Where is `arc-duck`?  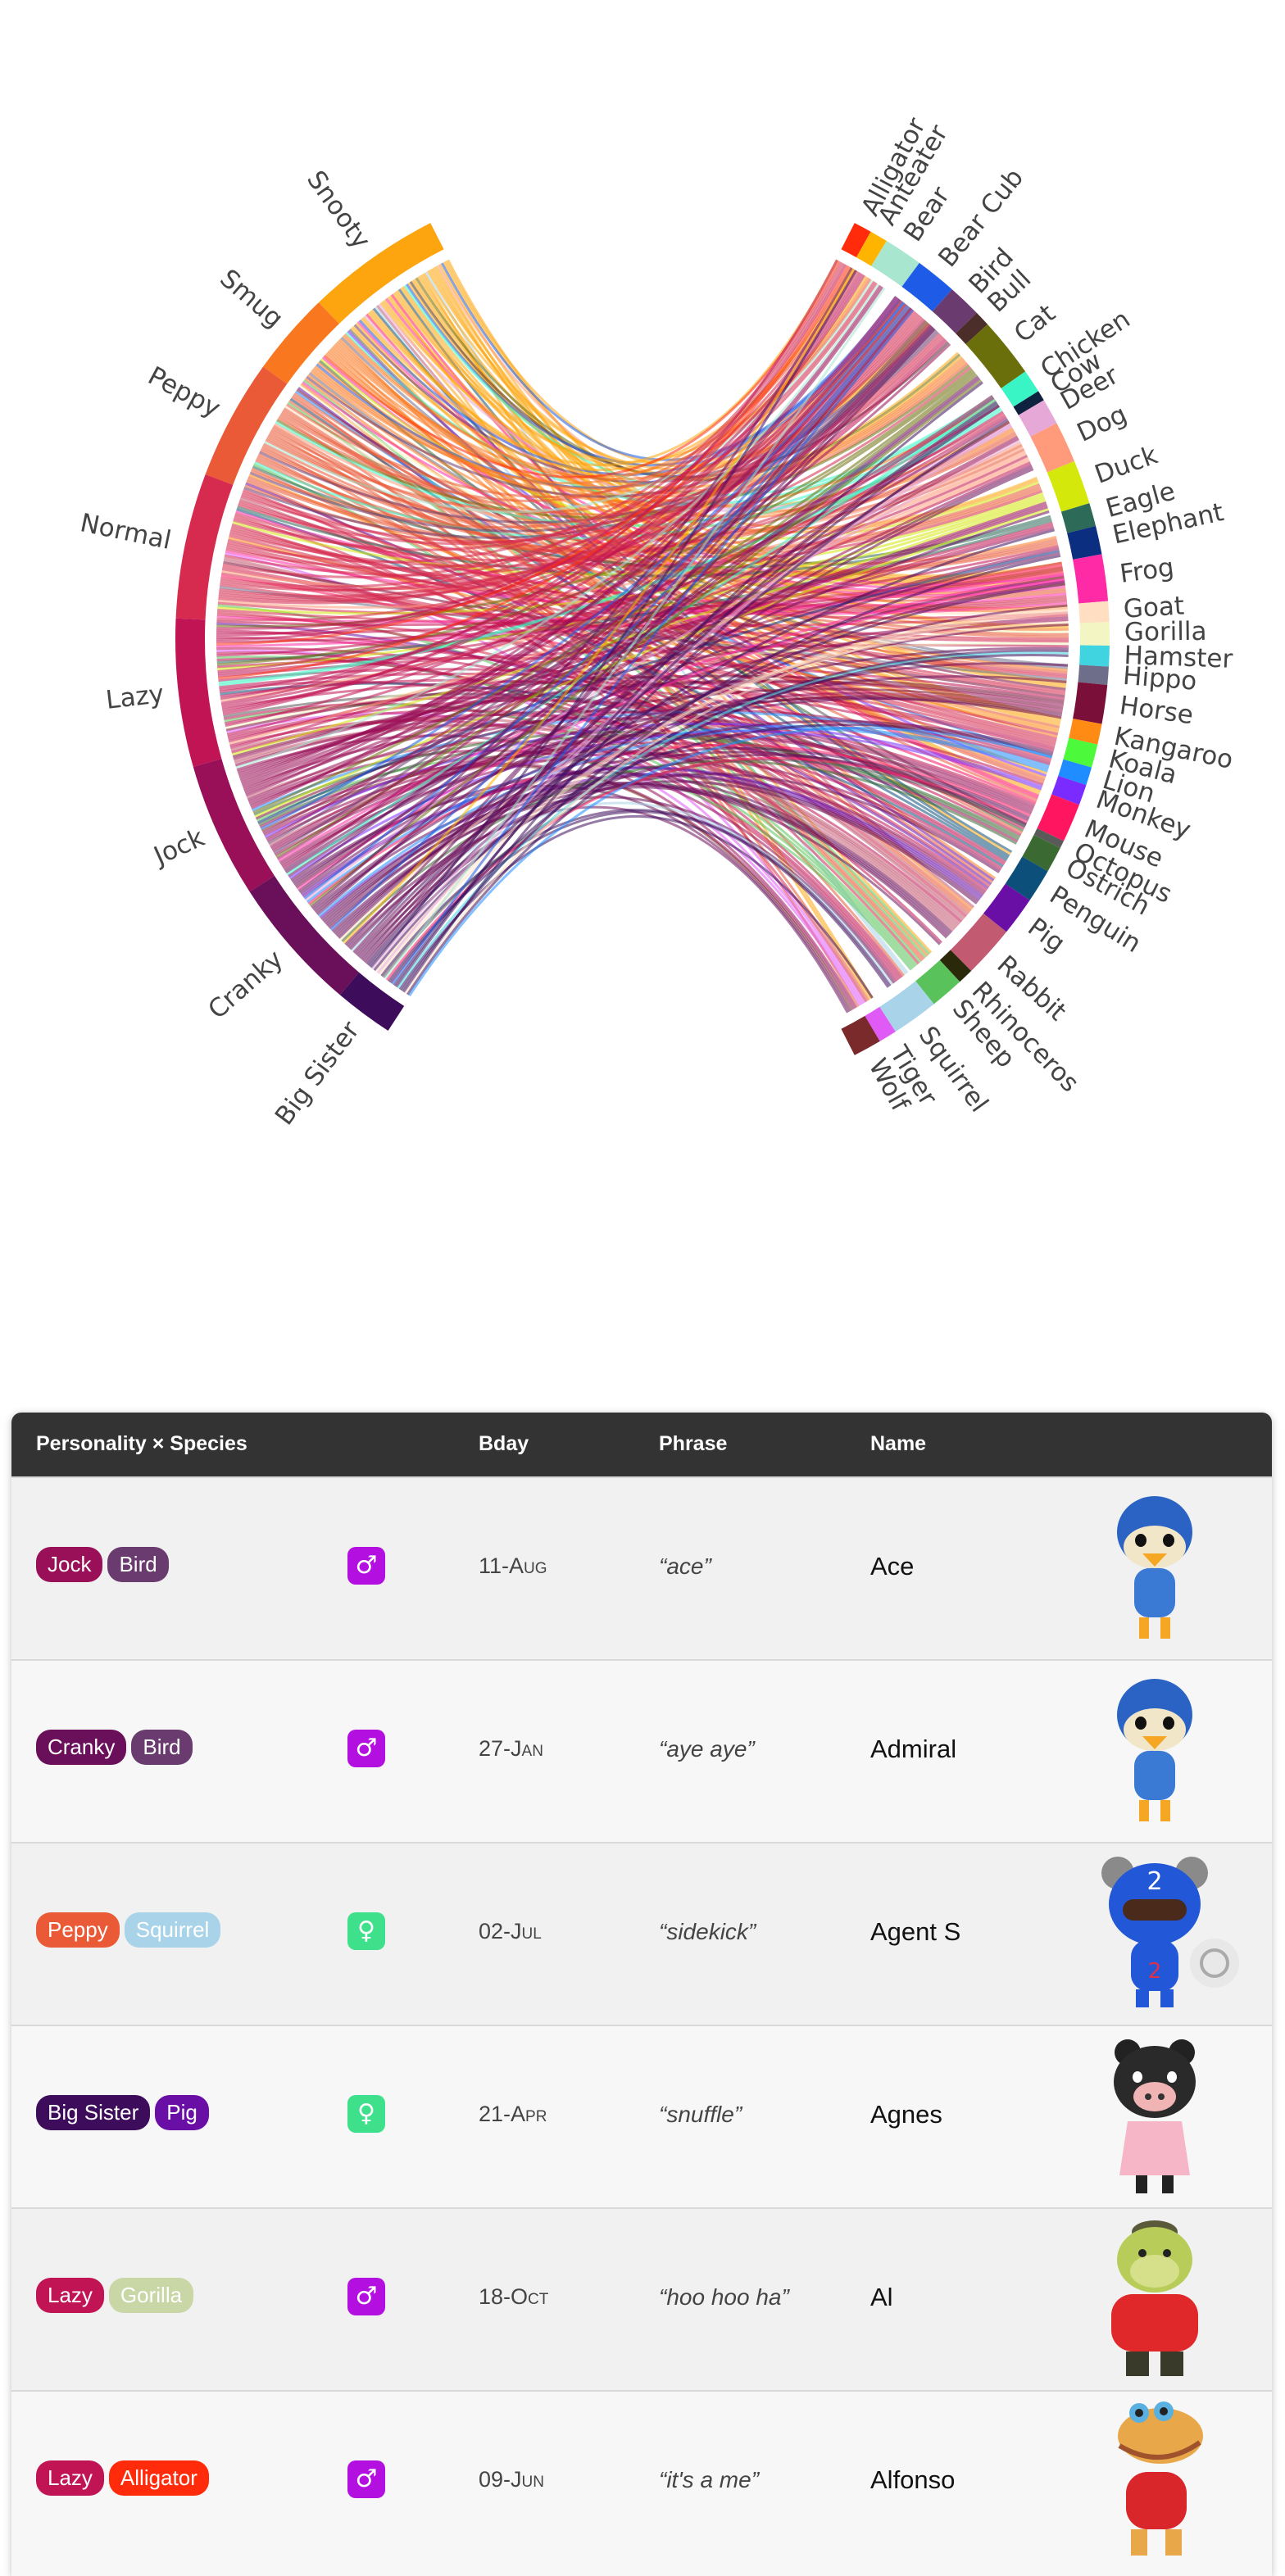
arc-duck is located at coordinates (1068, 486).